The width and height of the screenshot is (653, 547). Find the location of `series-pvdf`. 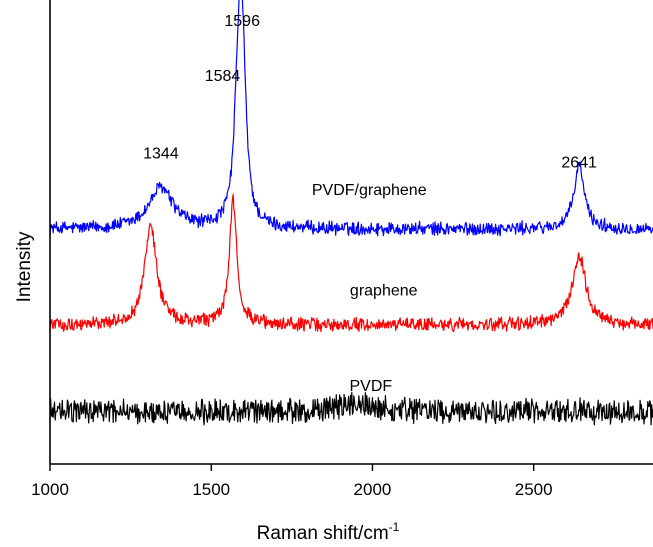

series-pvdf is located at coordinates (351, 408).